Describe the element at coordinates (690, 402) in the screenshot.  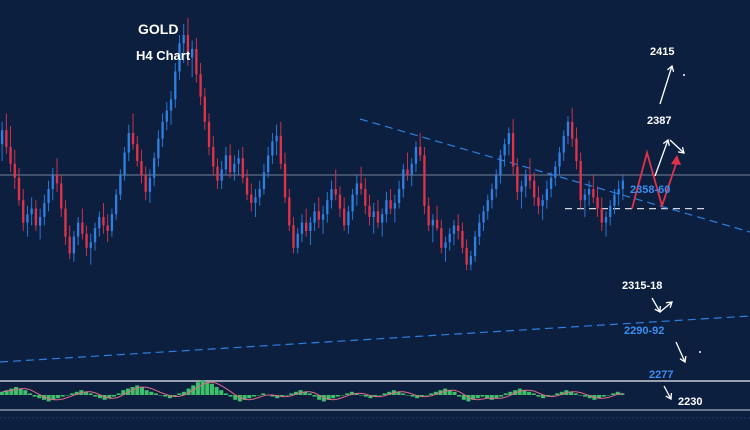
I see `level-label-2230: 2230` at that location.